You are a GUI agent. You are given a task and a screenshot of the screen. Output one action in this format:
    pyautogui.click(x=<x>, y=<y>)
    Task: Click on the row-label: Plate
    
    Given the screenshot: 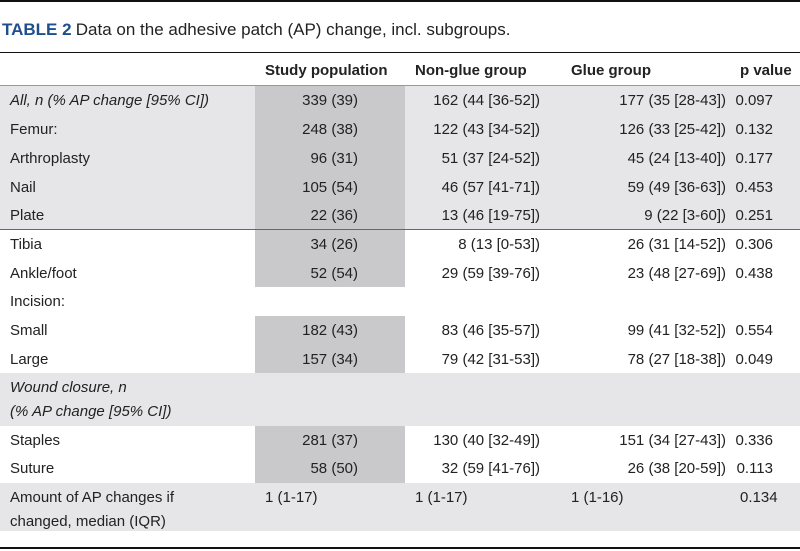 What is the action you would take?
    pyautogui.click(x=27, y=215)
    